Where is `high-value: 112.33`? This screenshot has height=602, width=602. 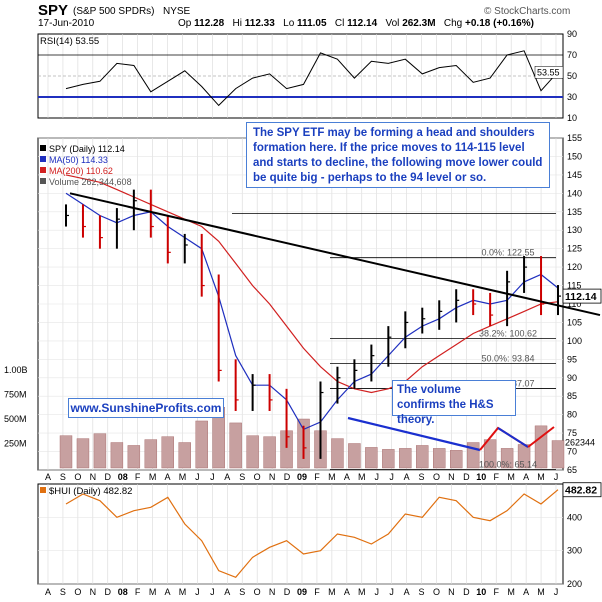 high-value: 112.33 is located at coordinates (259, 23).